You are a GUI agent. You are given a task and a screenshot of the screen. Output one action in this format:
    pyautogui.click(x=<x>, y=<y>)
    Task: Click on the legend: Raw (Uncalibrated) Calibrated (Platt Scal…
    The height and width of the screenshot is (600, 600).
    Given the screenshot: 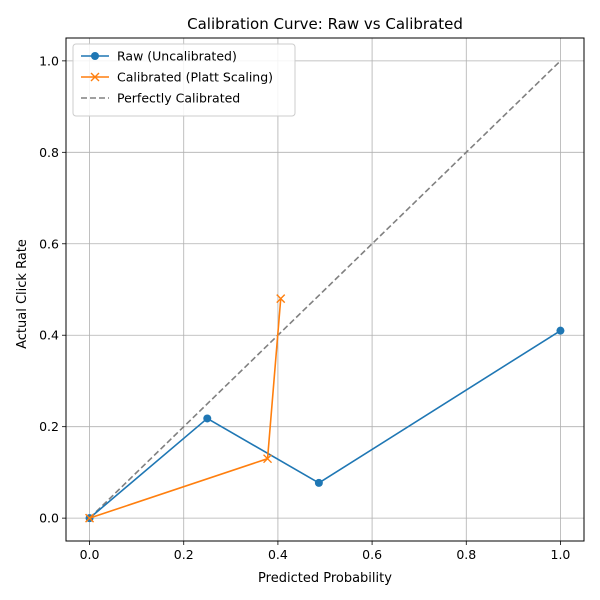 What is the action you would take?
    pyautogui.click(x=184, y=80)
    